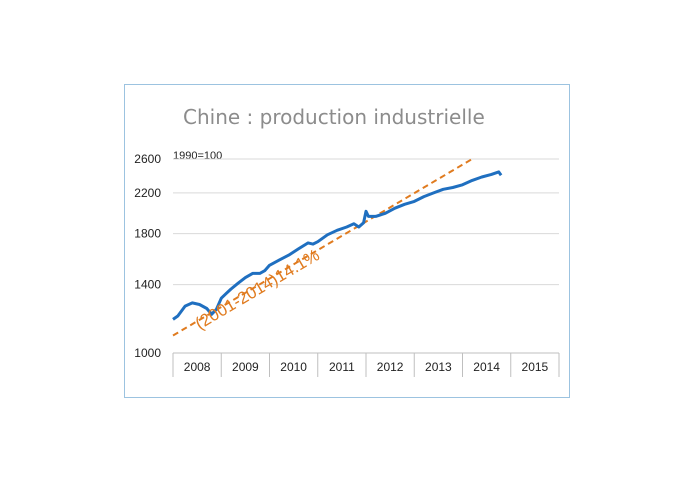  Describe the element at coordinates (147, 353) in the screenshot. I see `y-tick-label: 1000` at that location.